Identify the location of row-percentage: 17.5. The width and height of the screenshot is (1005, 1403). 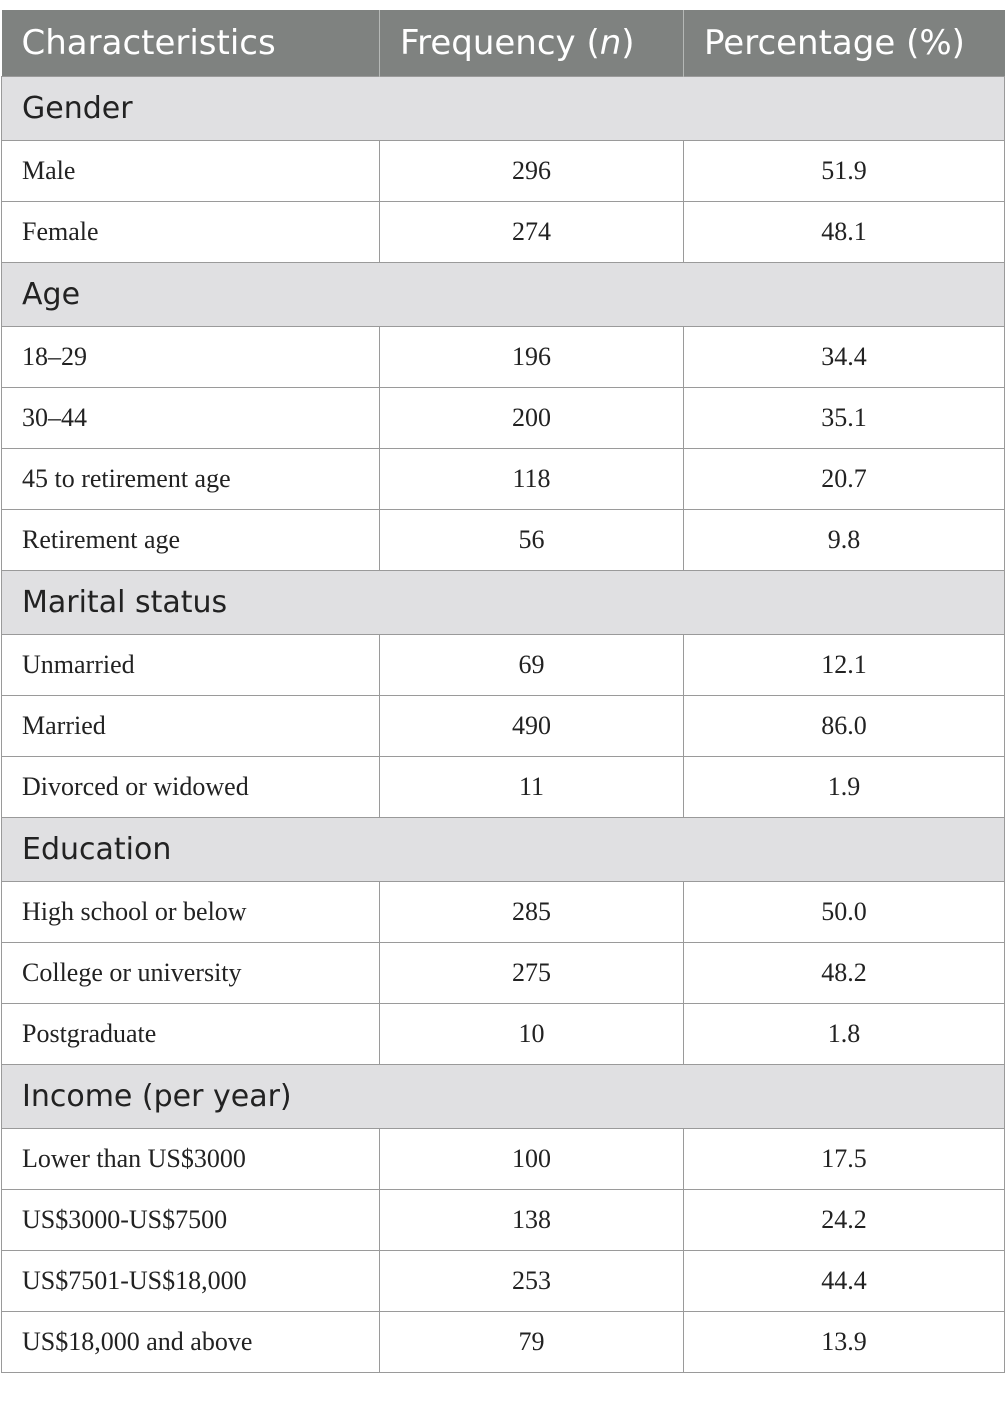
(844, 1158).